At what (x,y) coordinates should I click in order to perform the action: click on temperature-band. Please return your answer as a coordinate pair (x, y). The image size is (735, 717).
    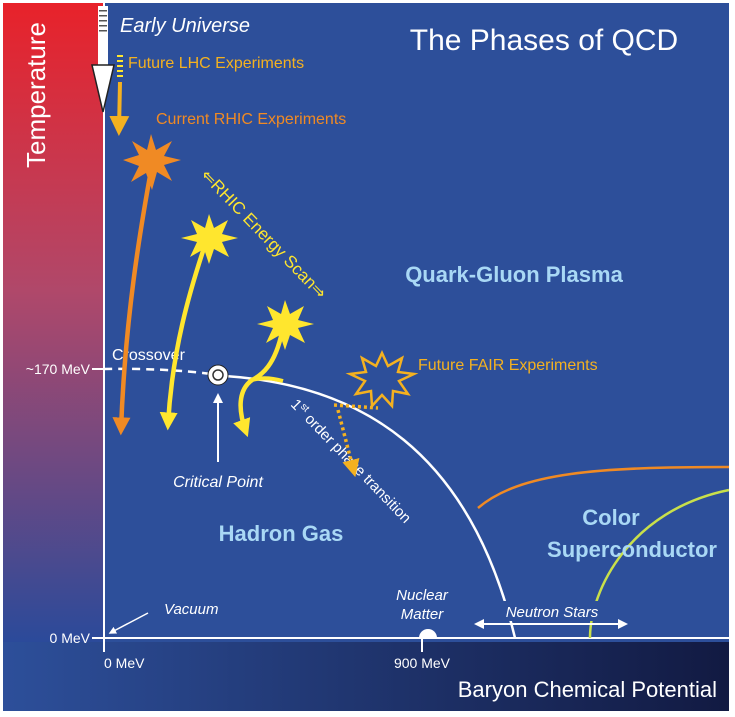
    Looking at the image, I should click on (53, 322).